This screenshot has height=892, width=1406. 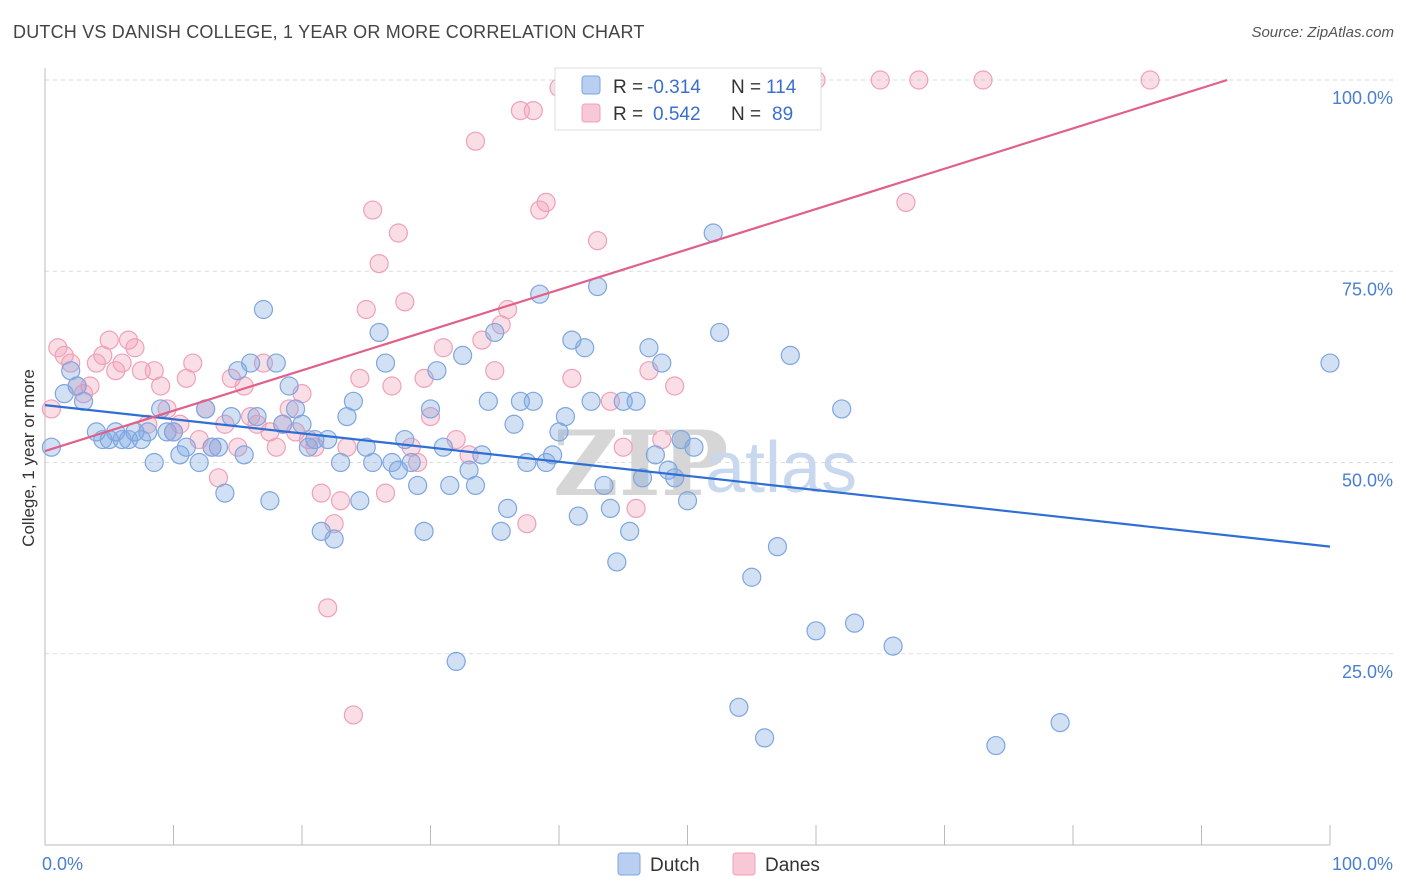 What do you see at coordinates (1362, 864) in the screenshot?
I see `x-tick-label: 100.0%` at bounding box center [1362, 864].